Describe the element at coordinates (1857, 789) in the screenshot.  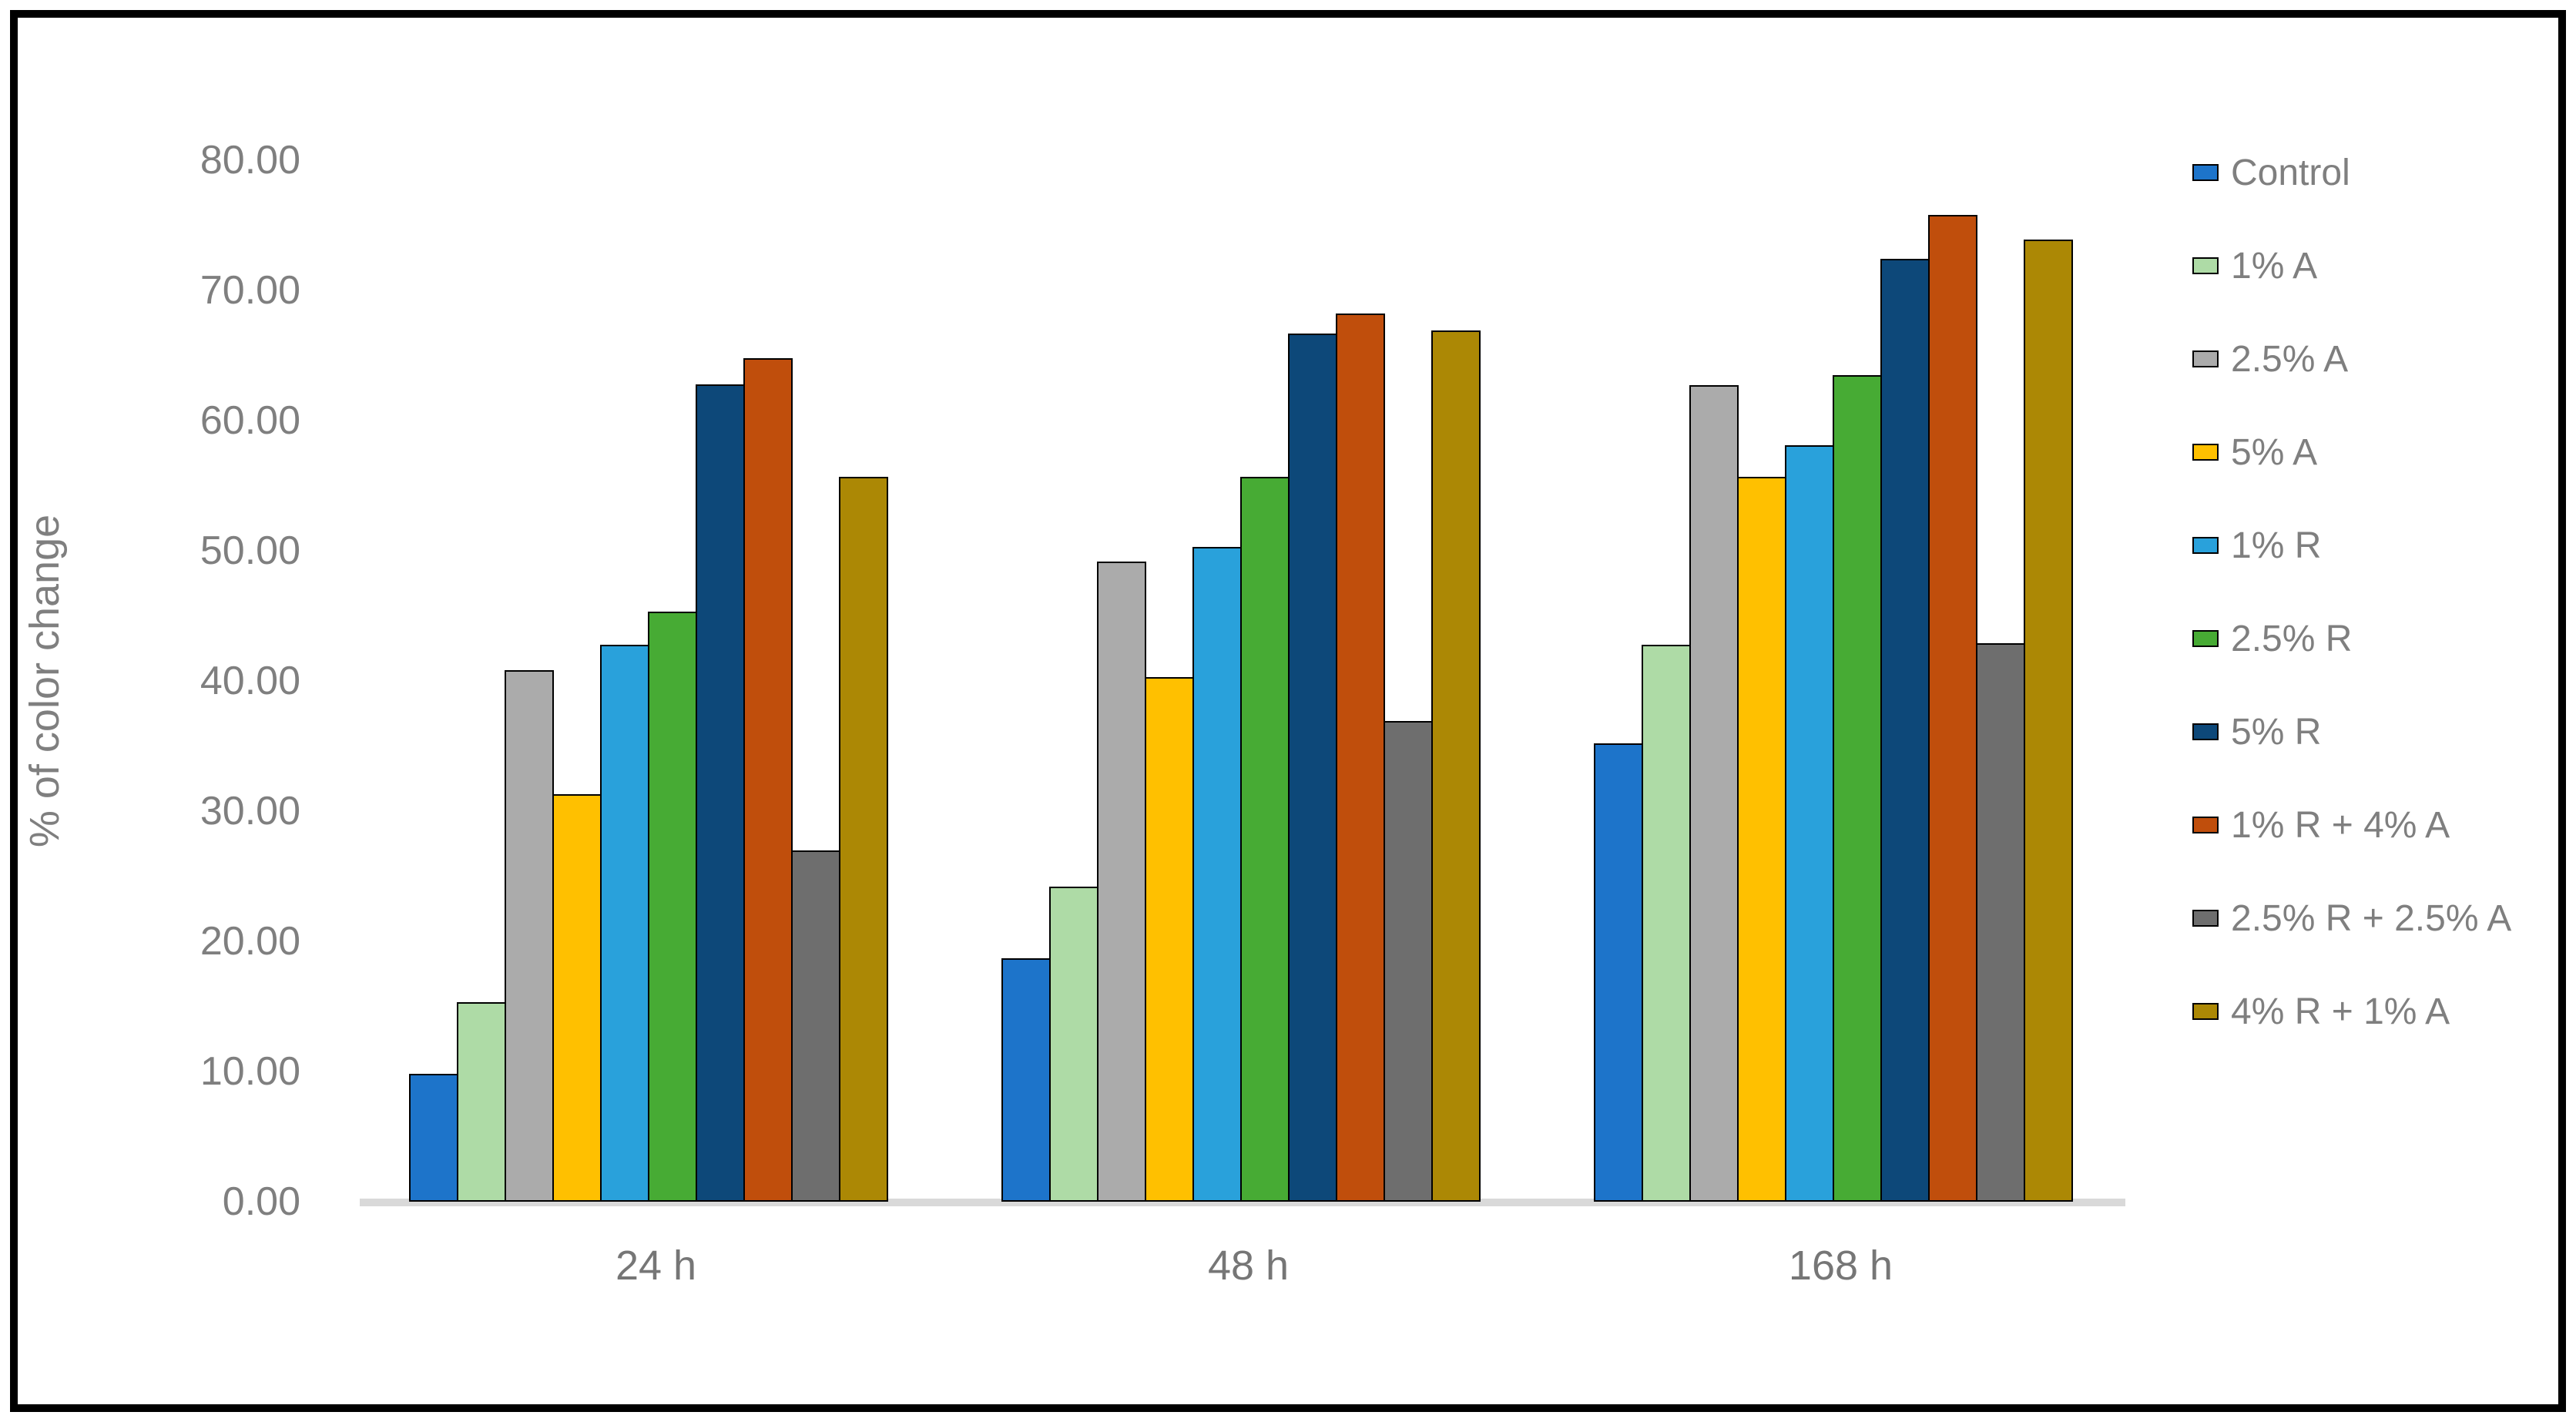
I see `bar-168-h-2-5-r` at that location.